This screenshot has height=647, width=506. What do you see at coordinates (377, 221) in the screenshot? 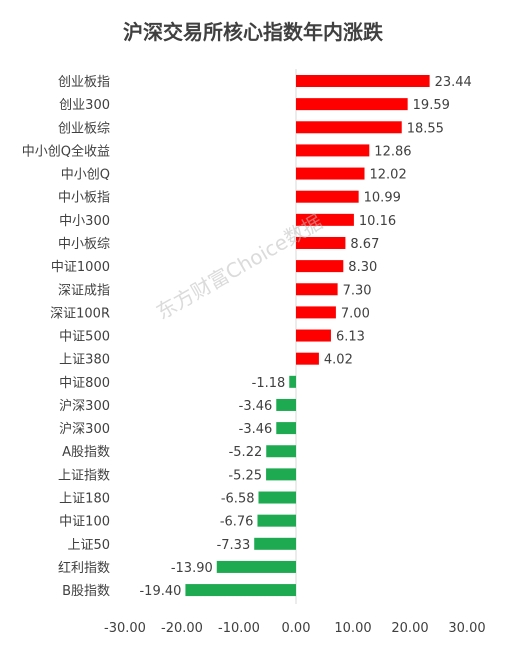
I see `data-label: 10.16` at bounding box center [377, 221].